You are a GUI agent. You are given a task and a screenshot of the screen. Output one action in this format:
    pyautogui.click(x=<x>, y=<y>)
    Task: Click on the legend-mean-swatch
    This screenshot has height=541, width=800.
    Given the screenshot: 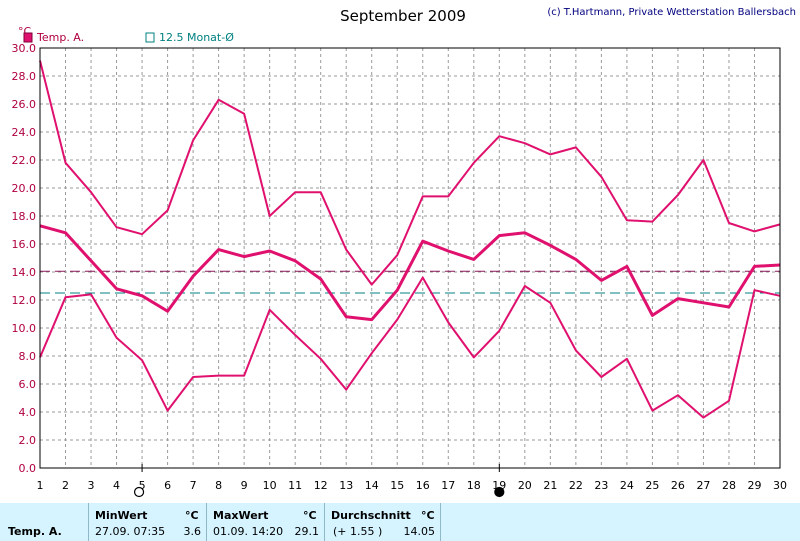 What is the action you would take?
    pyautogui.click(x=150, y=37)
    